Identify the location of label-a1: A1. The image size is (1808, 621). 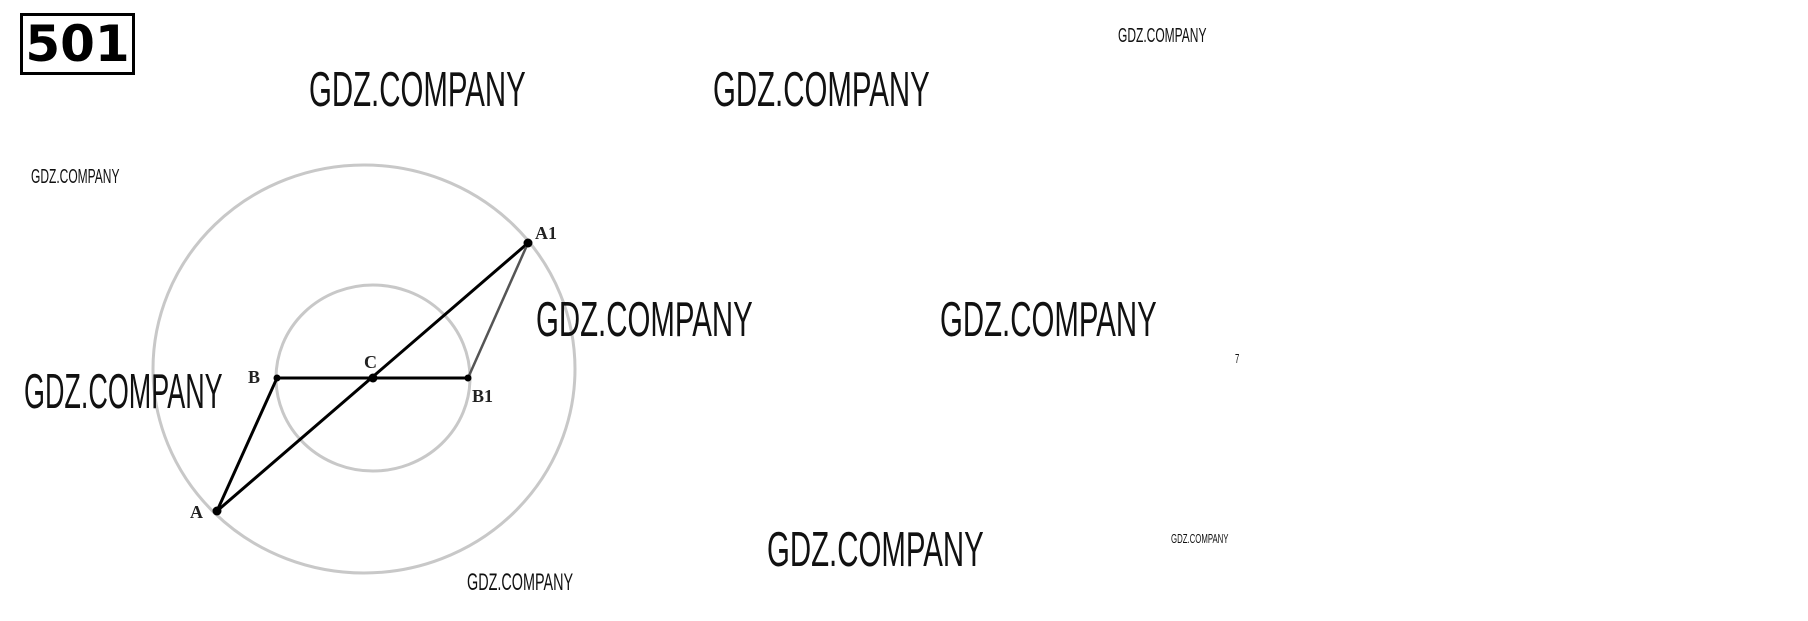
(546, 233).